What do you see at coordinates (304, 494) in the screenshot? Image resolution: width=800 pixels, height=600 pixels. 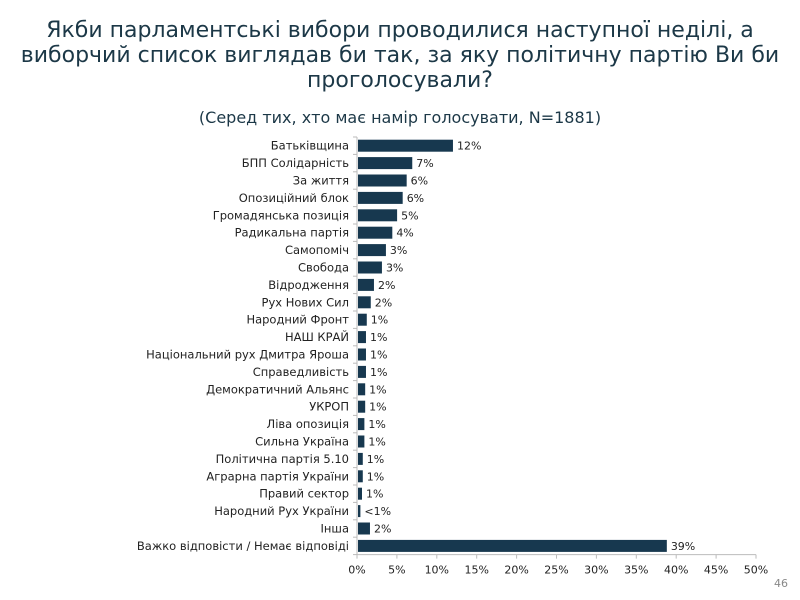 I see `category-label: Правий сектор` at bounding box center [304, 494].